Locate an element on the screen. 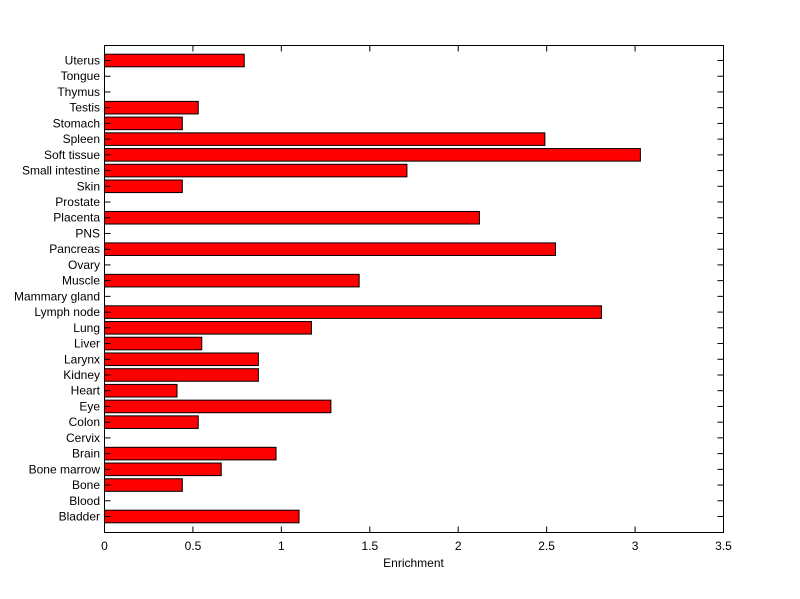 Image resolution: width=800 pixels, height=599 pixels. bar-small-intestine is located at coordinates (256, 170).